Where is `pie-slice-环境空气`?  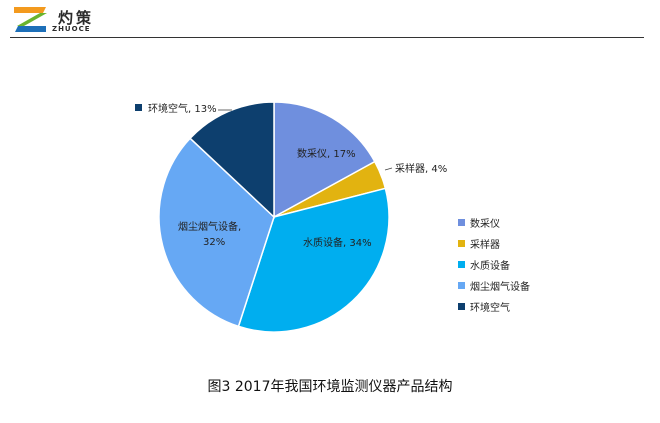 pie-slice-环境空气 is located at coordinates (232, 160).